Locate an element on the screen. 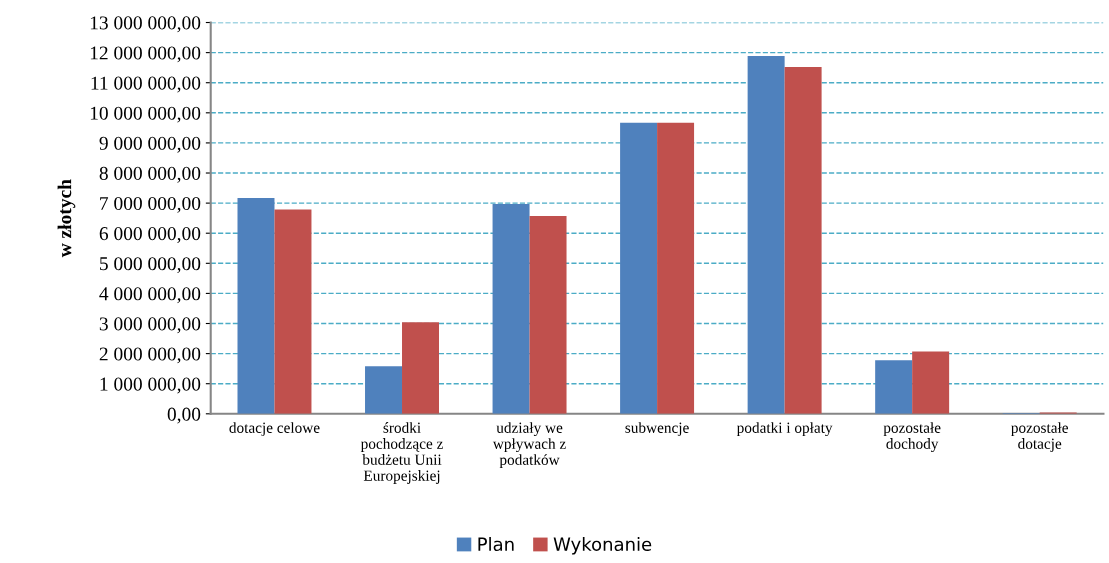 This screenshot has width=1109, height=563. x-tick-label: środki pochodzące z budżetu Unii Europejskiej is located at coordinates (401, 453).